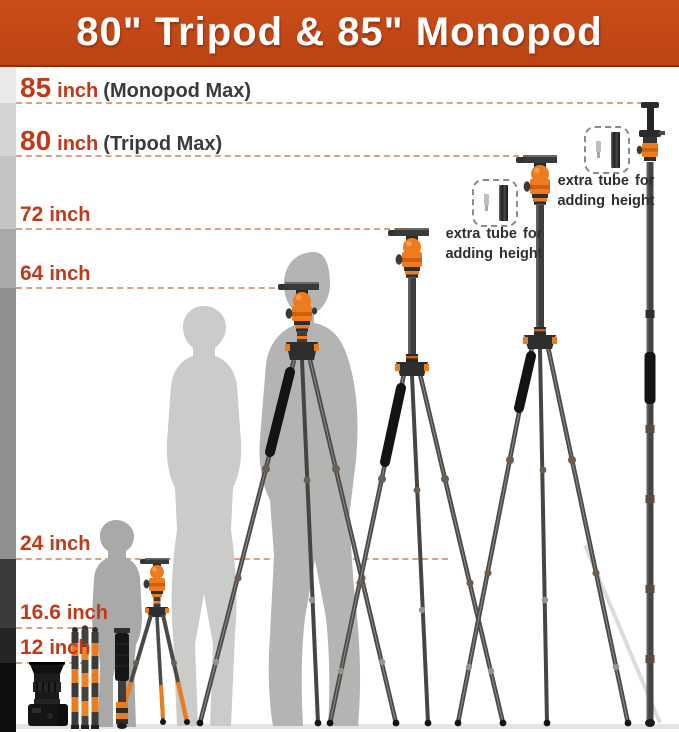 This screenshot has height=732, width=679. Describe the element at coordinates (650, 414) in the screenshot. I see `monopod-85-inch` at that location.